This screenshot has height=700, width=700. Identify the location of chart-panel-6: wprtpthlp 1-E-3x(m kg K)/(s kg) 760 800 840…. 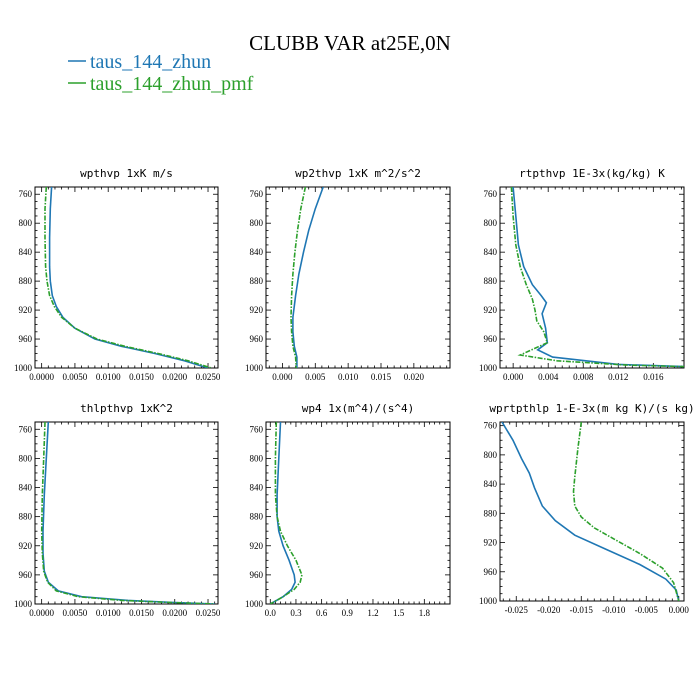
(587, 508).